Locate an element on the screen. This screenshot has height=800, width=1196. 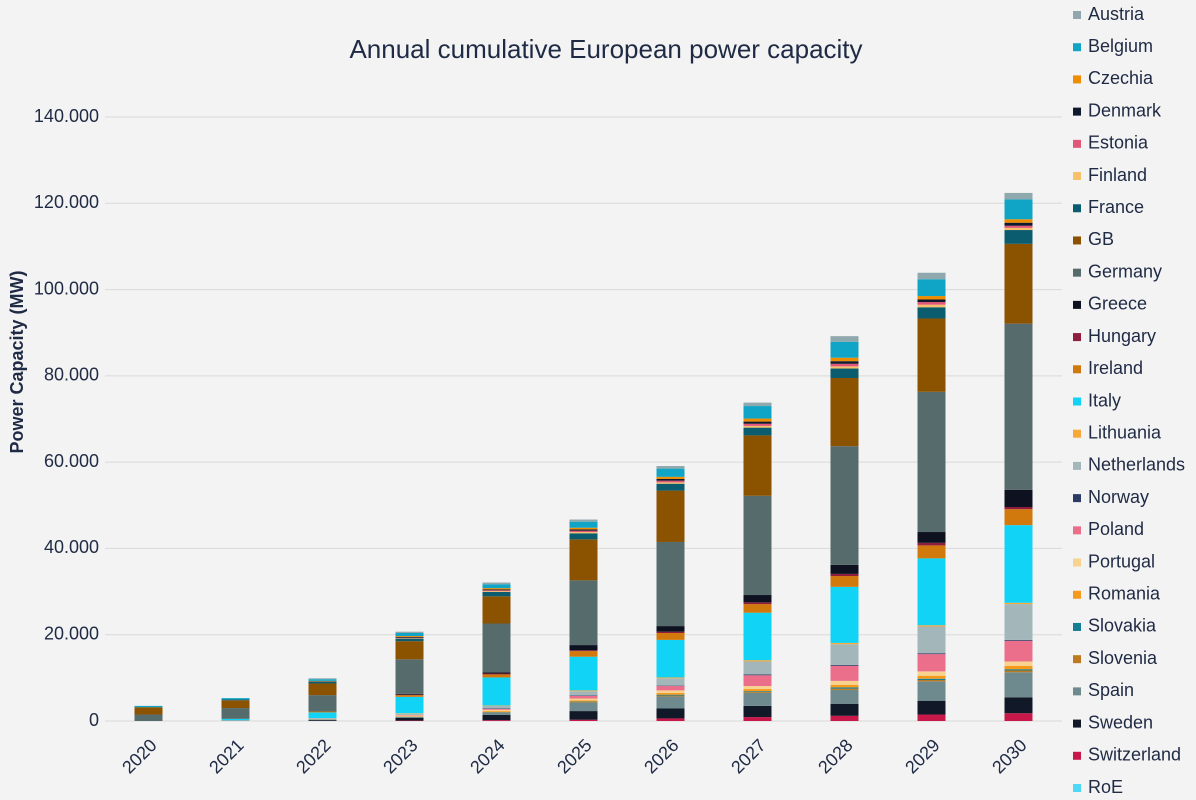
legend-label: Hungary is located at coordinates (1122, 336).